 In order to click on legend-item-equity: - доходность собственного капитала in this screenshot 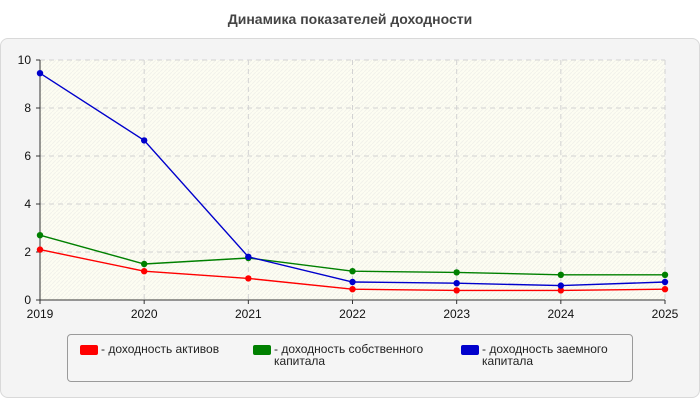, I will do `click(350, 355)`.